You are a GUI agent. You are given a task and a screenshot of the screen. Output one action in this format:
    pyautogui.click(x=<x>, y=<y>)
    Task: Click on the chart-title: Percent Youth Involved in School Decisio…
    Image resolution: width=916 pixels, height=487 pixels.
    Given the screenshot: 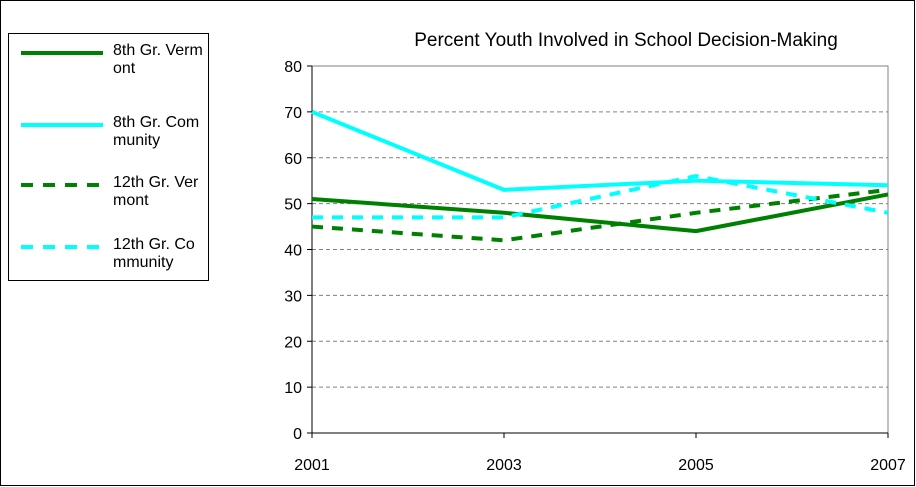 What is the action you would take?
    pyautogui.click(x=626, y=40)
    